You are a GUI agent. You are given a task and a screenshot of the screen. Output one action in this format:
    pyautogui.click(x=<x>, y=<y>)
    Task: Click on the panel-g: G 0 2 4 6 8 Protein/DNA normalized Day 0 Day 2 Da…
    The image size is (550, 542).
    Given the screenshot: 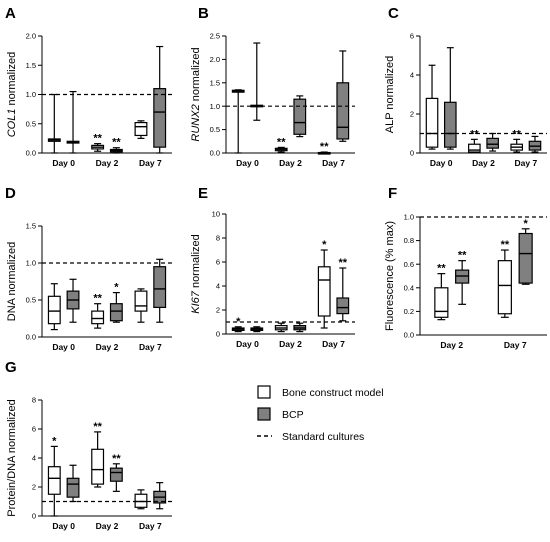 What is the action you would take?
    pyautogui.click(x=88, y=445)
    